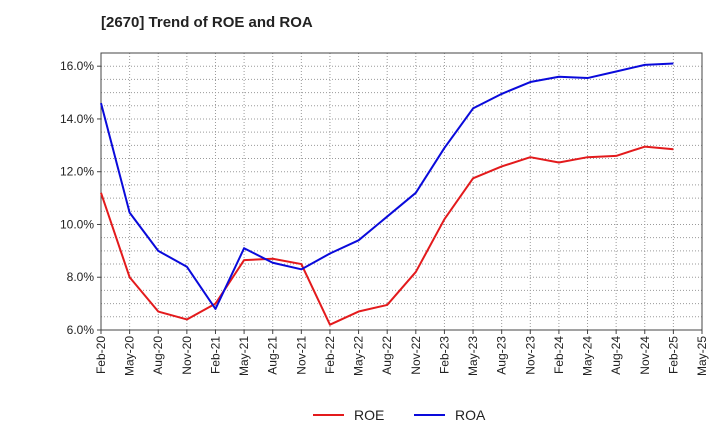  Describe the element at coordinates (559, 355) in the screenshot. I see `x-tick-label: Feb-24` at that location.